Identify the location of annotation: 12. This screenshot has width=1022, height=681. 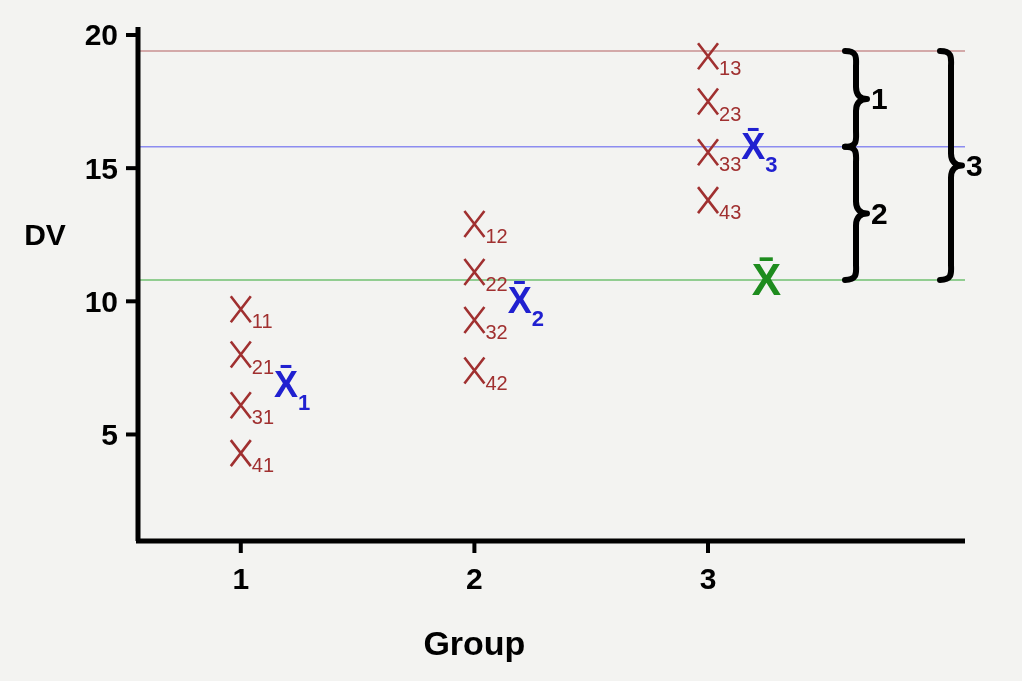
(496, 236).